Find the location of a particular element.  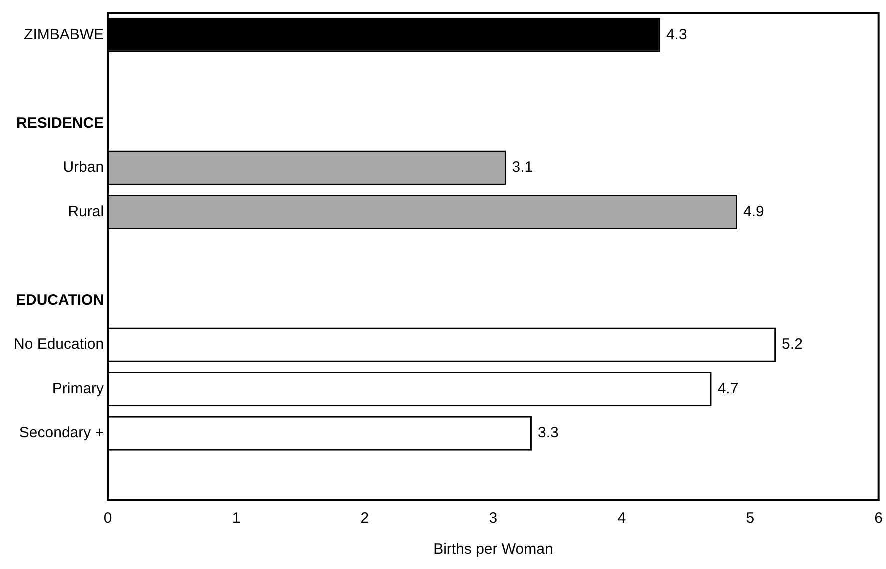

x-axis-title: Births per Woman is located at coordinates (494, 549).